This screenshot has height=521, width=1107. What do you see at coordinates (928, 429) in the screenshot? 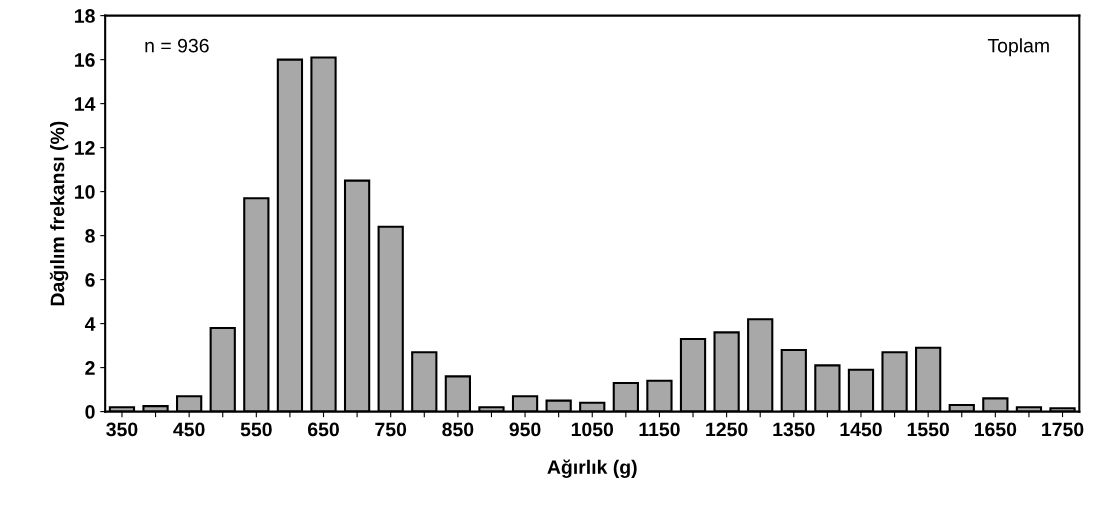
I see `x-tick-label: 1550` at bounding box center [928, 429].